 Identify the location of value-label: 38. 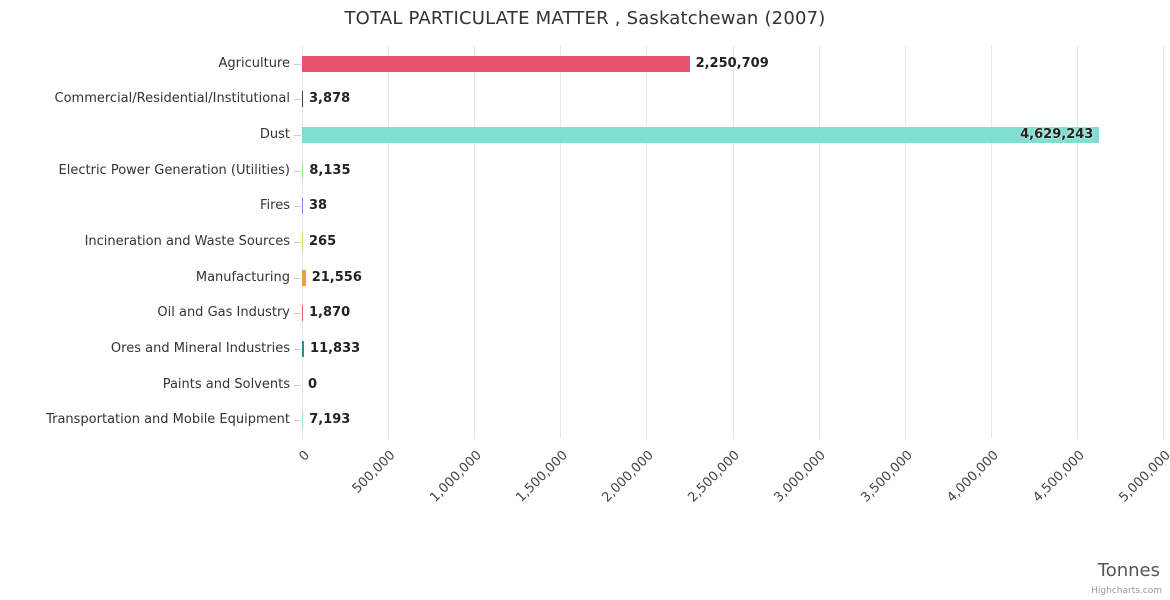
(318, 206).